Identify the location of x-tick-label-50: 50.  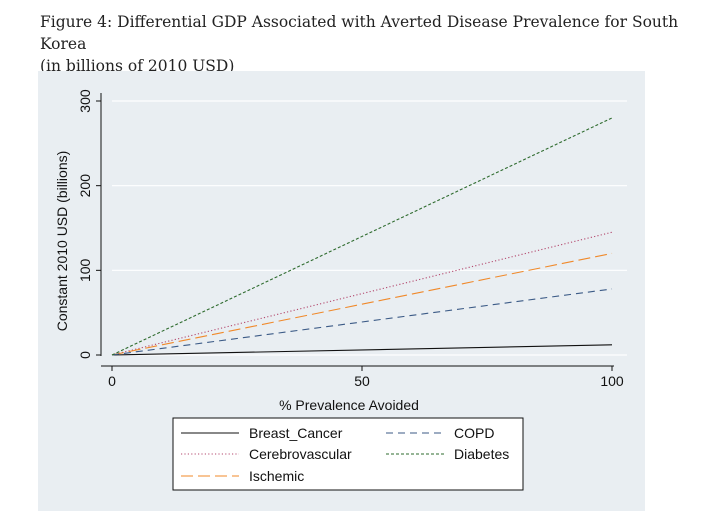
(362, 381).